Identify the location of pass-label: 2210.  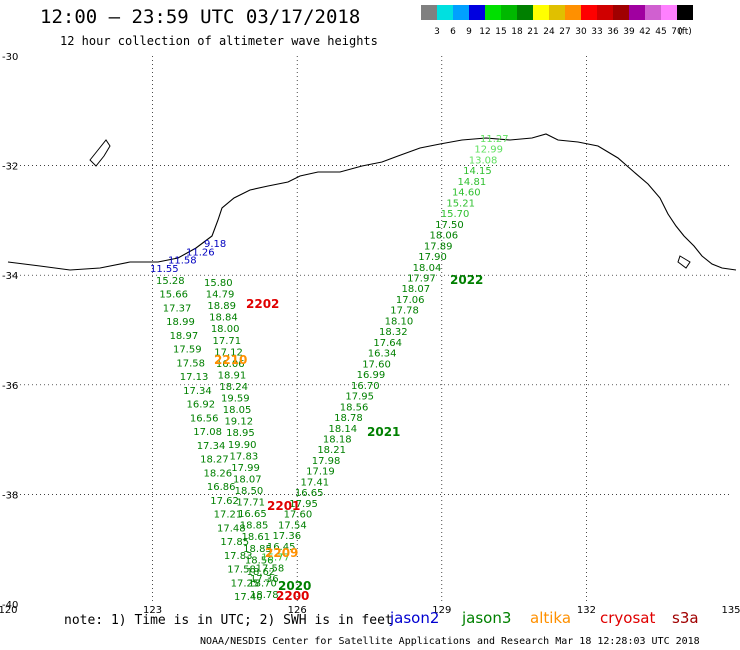
(230, 360).